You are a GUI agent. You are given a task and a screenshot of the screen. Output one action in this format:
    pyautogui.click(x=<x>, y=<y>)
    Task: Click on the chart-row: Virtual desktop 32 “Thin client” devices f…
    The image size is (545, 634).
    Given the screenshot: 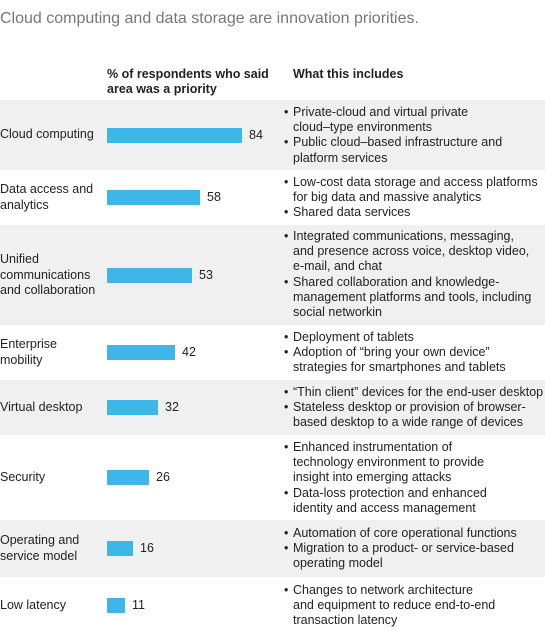 What is the action you would take?
    pyautogui.click(x=272, y=407)
    